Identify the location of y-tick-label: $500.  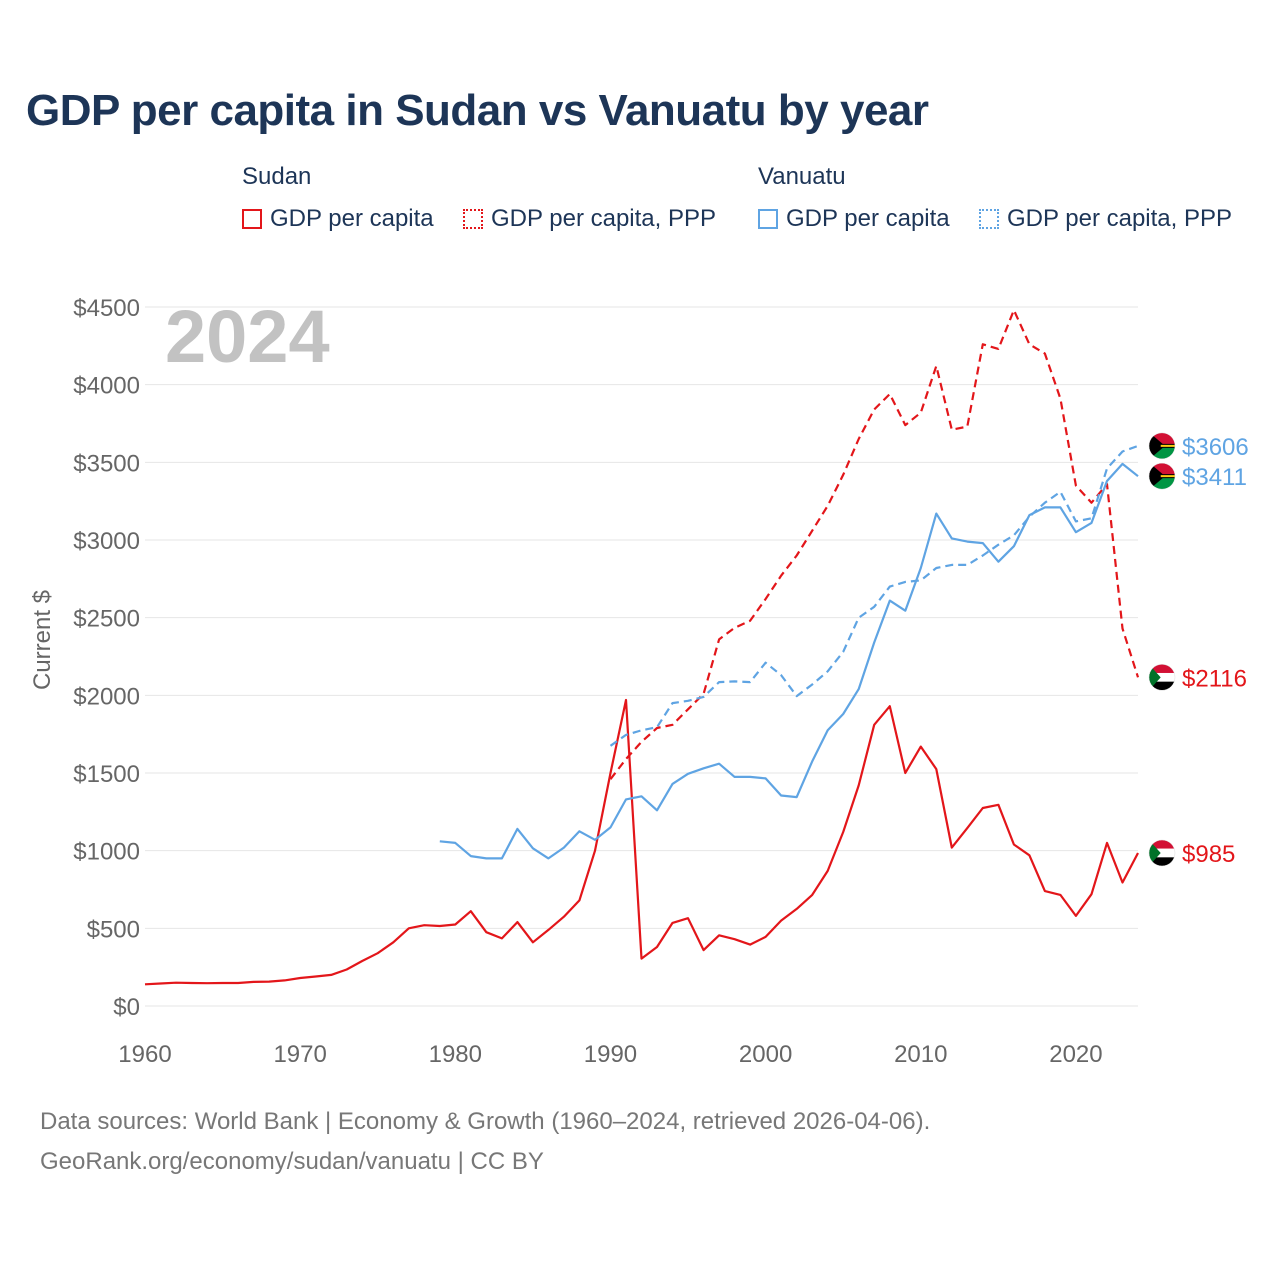
(113, 929).